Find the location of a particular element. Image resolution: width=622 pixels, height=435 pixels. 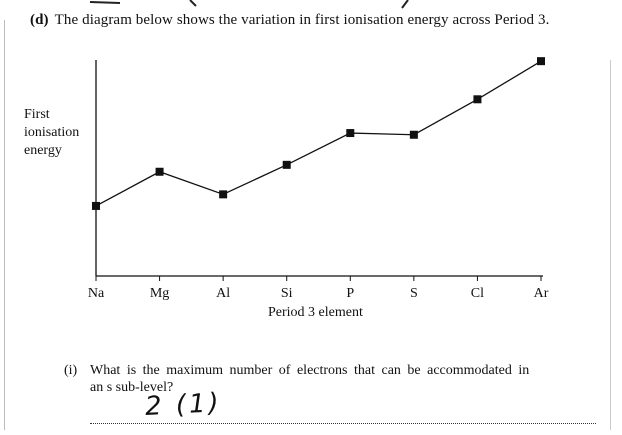

data-point-al is located at coordinates (223, 194).